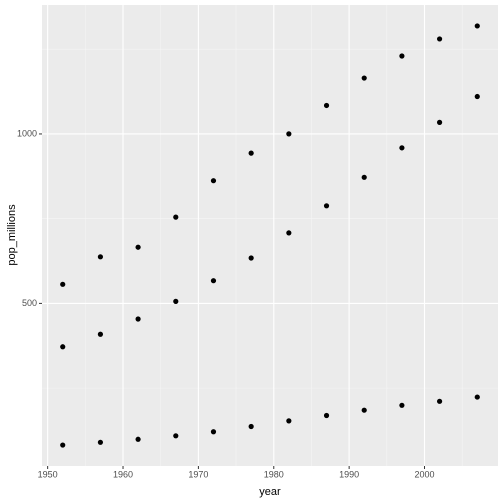  Describe the element at coordinates (198, 474) in the screenshot. I see `x-tick-label: 1970` at that location.